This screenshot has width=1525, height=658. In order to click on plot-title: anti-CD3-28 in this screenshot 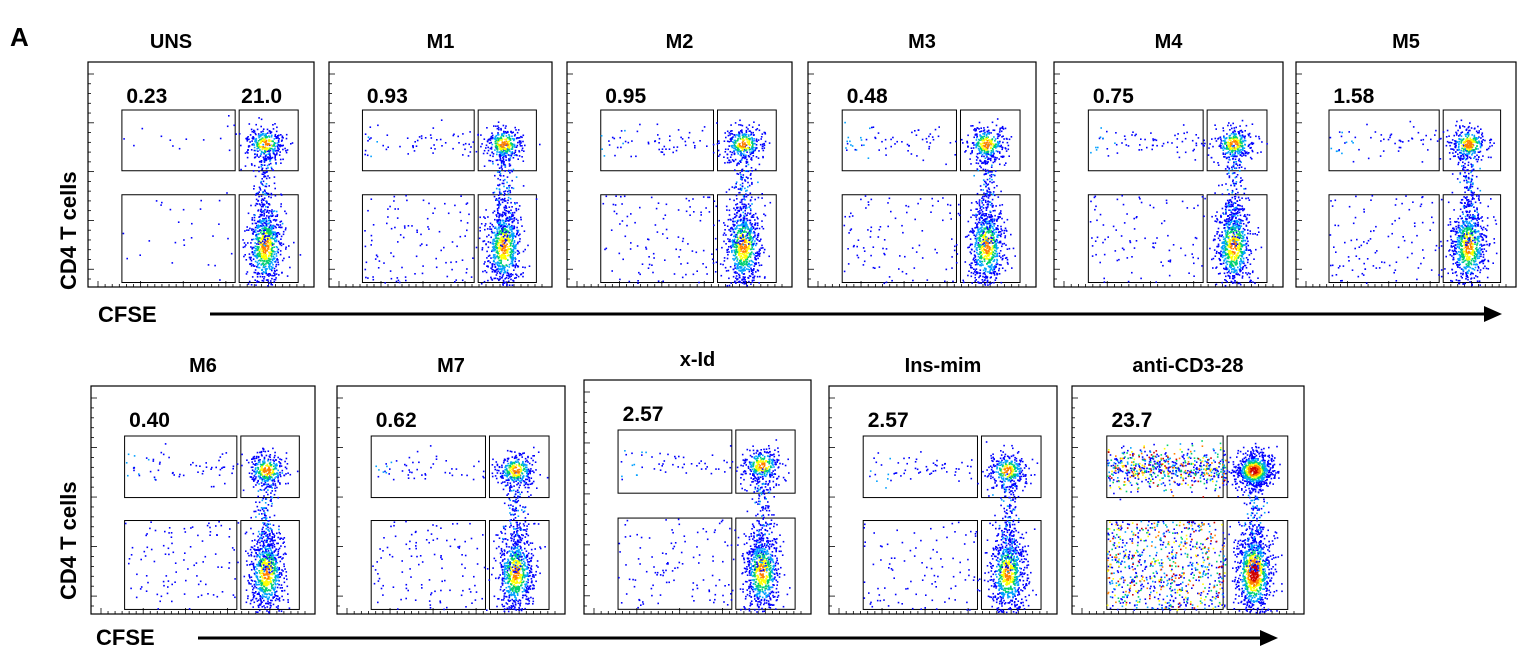, I will do `click(1187, 366)`.